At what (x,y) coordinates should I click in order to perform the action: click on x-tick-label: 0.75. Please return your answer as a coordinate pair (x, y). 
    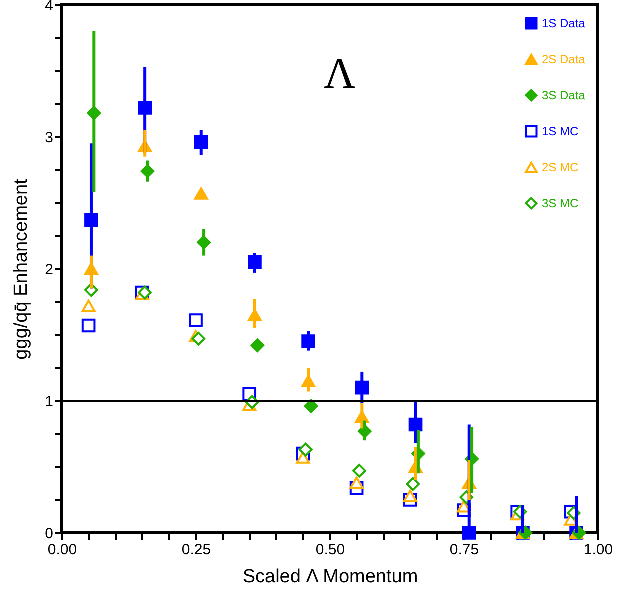
    Looking at the image, I should click on (465, 550).